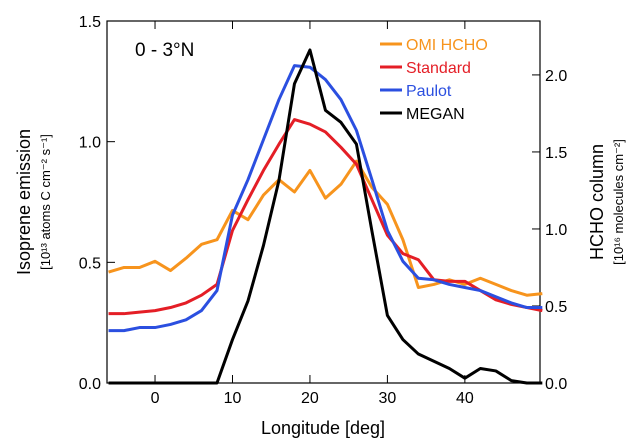  What do you see at coordinates (597, 202) in the screenshot?
I see `y2-axis-label: HCHO column` at bounding box center [597, 202].